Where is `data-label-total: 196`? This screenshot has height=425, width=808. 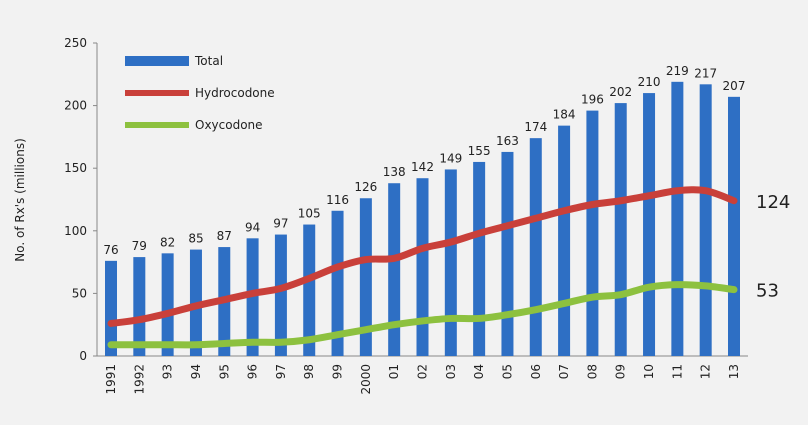
data-label-total: 196 is located at coordinates (592, 100).